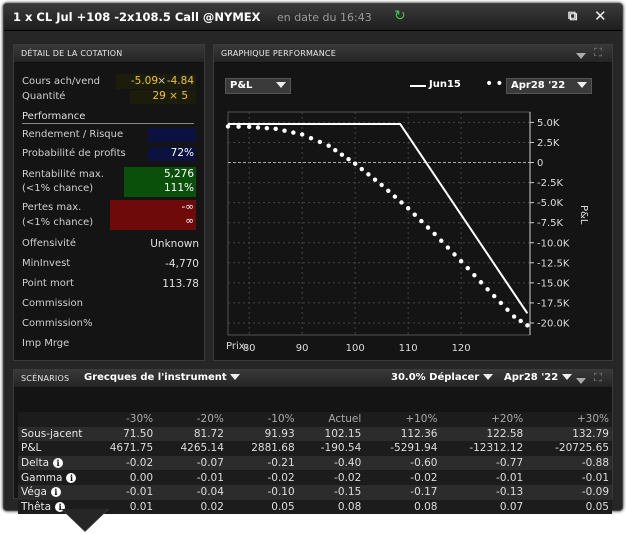  I want to click on greeks-select: Grecques de l'instrument, so click(162, 377).